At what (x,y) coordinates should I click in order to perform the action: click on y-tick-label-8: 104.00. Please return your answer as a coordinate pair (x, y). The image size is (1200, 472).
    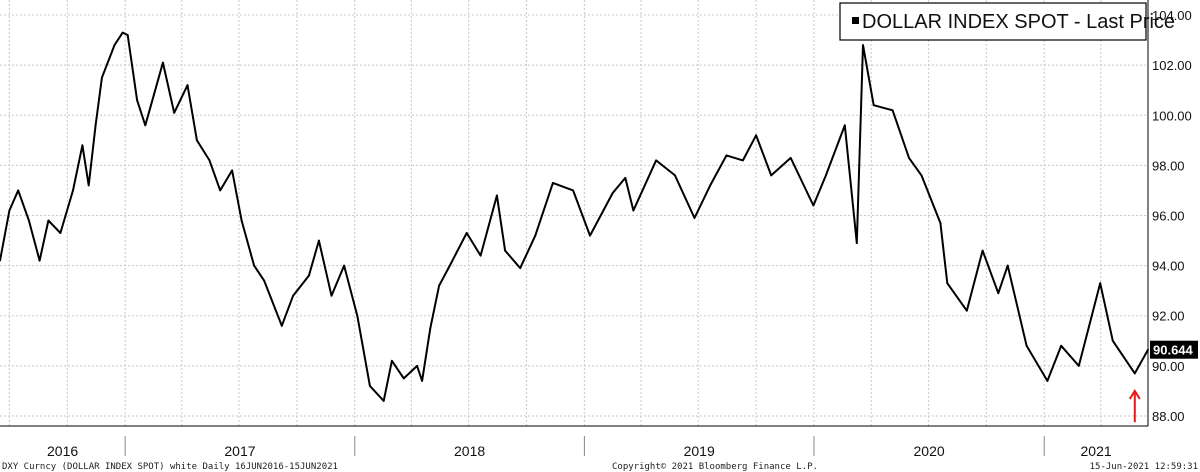
    Looking at the image, I should click on (1172, 15).